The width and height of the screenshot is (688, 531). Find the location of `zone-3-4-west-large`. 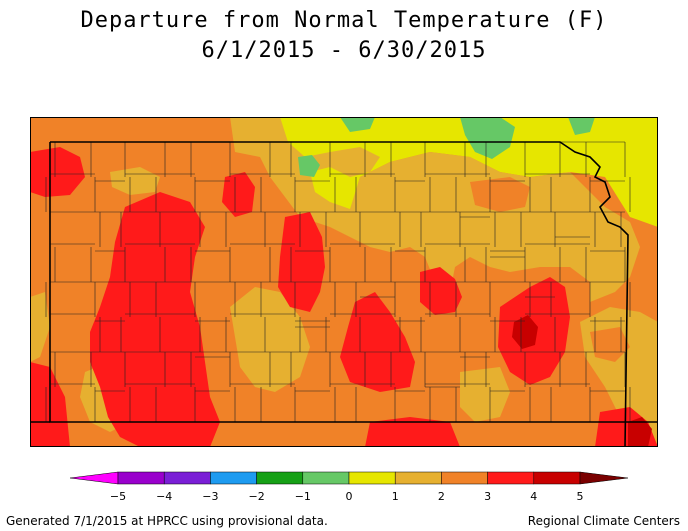

zone-3-4-west-large is located at coordinates (155, 319).